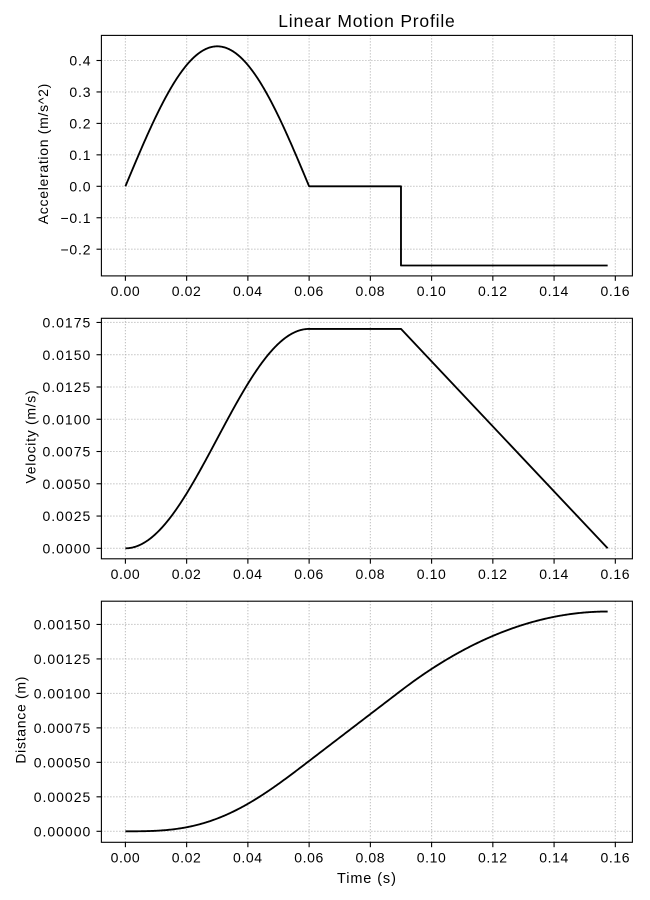  What do you see at coordinates (63, 659) in the screenshot?
I see `svg-text: 0.00125` at bounding box center [63, 659].